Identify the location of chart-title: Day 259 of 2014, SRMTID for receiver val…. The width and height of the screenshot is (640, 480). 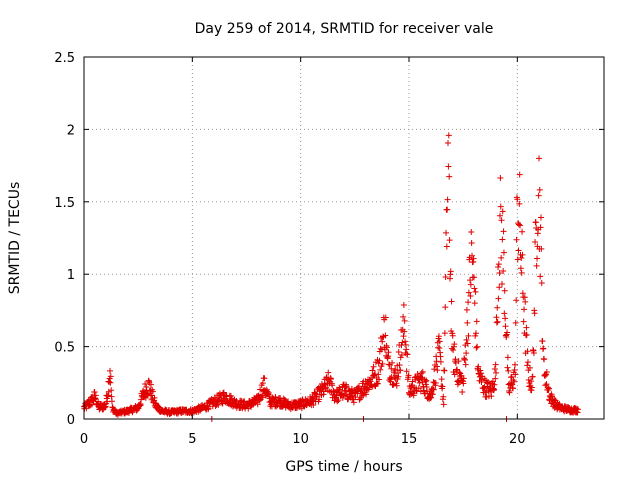
(344, 29).